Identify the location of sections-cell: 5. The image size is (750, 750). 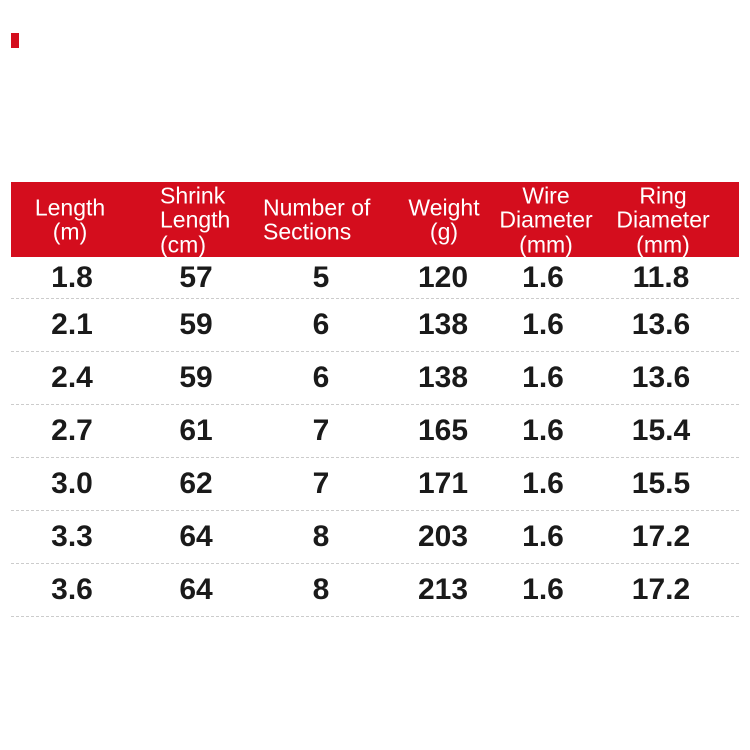
(321, 277).